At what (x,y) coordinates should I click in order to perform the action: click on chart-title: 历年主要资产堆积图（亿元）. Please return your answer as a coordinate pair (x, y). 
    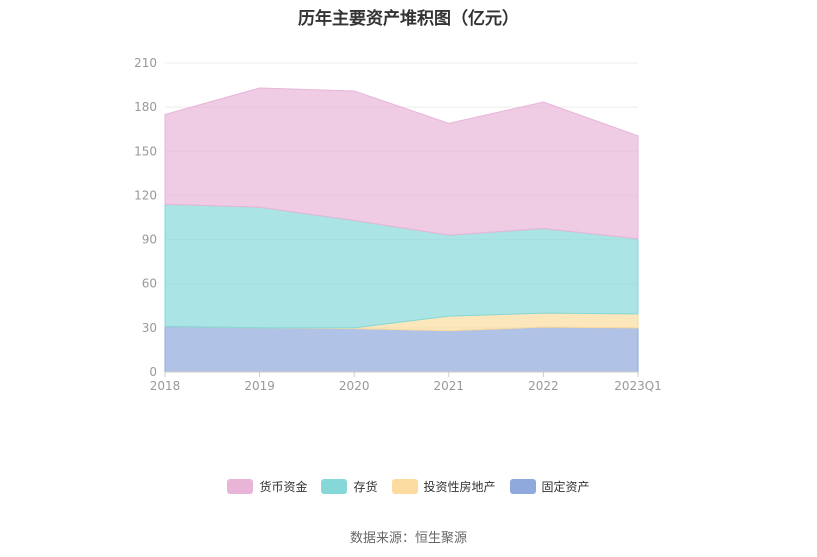
    Looking at the image, I should click on (408, 19).